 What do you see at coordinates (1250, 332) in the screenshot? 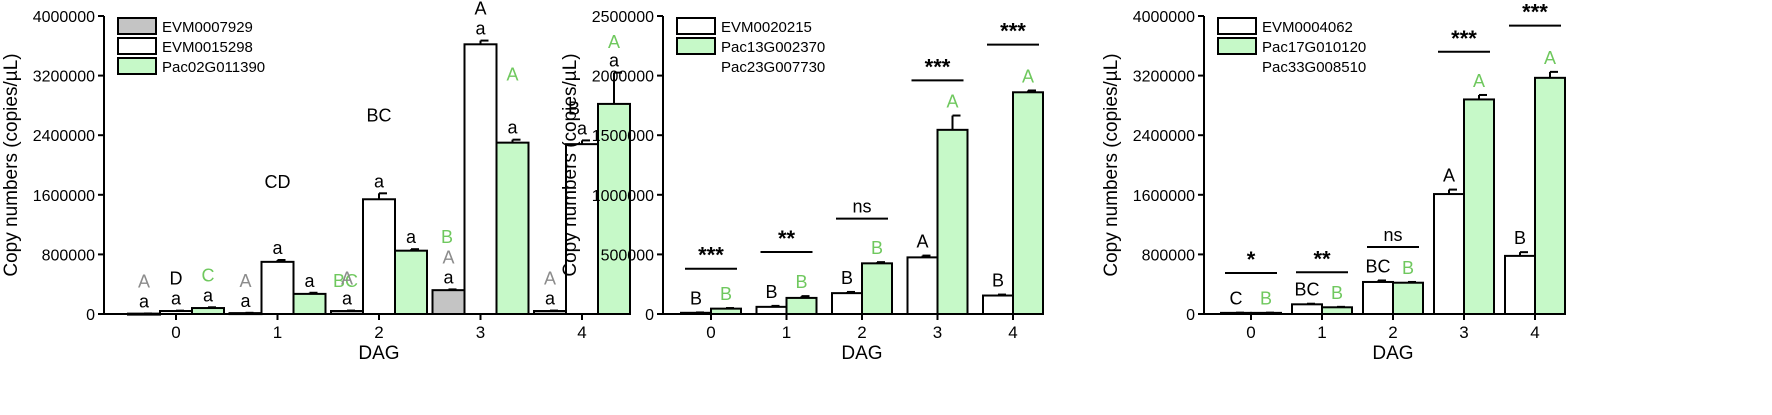
I see `x-tick-label: 0` at bounding box center [1250, 332].